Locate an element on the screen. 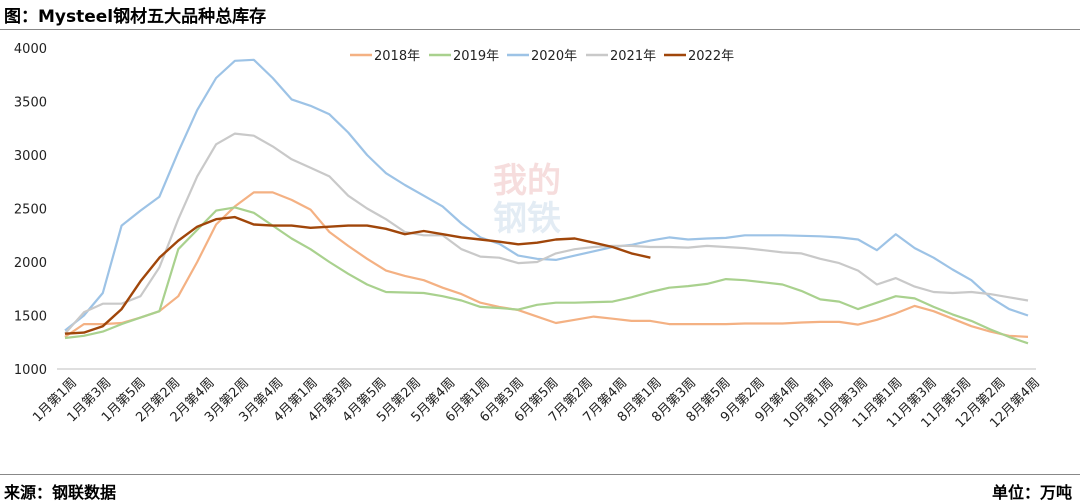 Image resolution: width=1080 pixels, height=504 pixels. legend-label: 2021年 is located at coordinates (633, 56).